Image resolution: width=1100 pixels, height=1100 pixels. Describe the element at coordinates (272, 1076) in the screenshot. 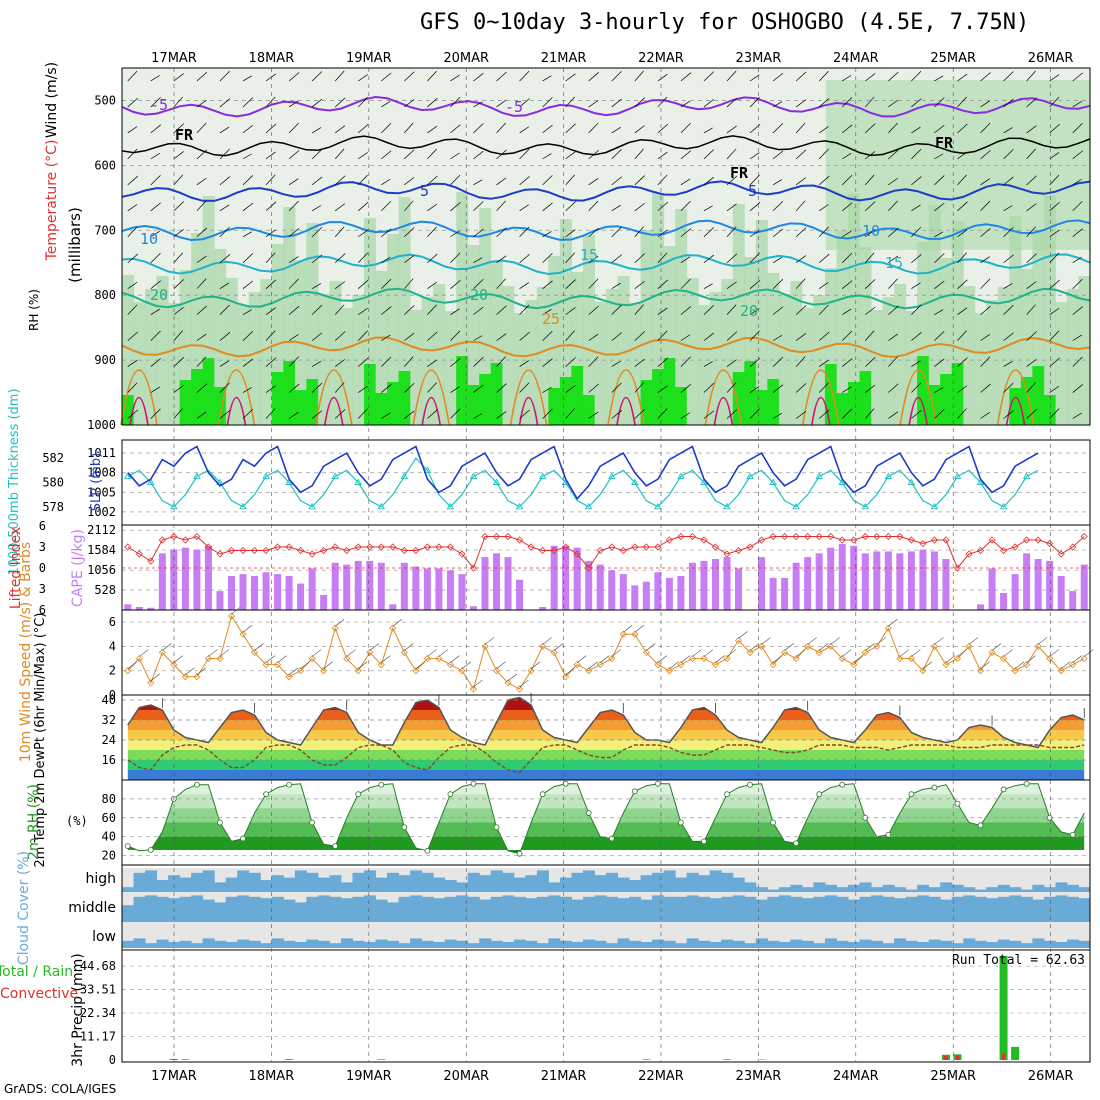

I see `date-tick-bottom: 18MAR` at that location.